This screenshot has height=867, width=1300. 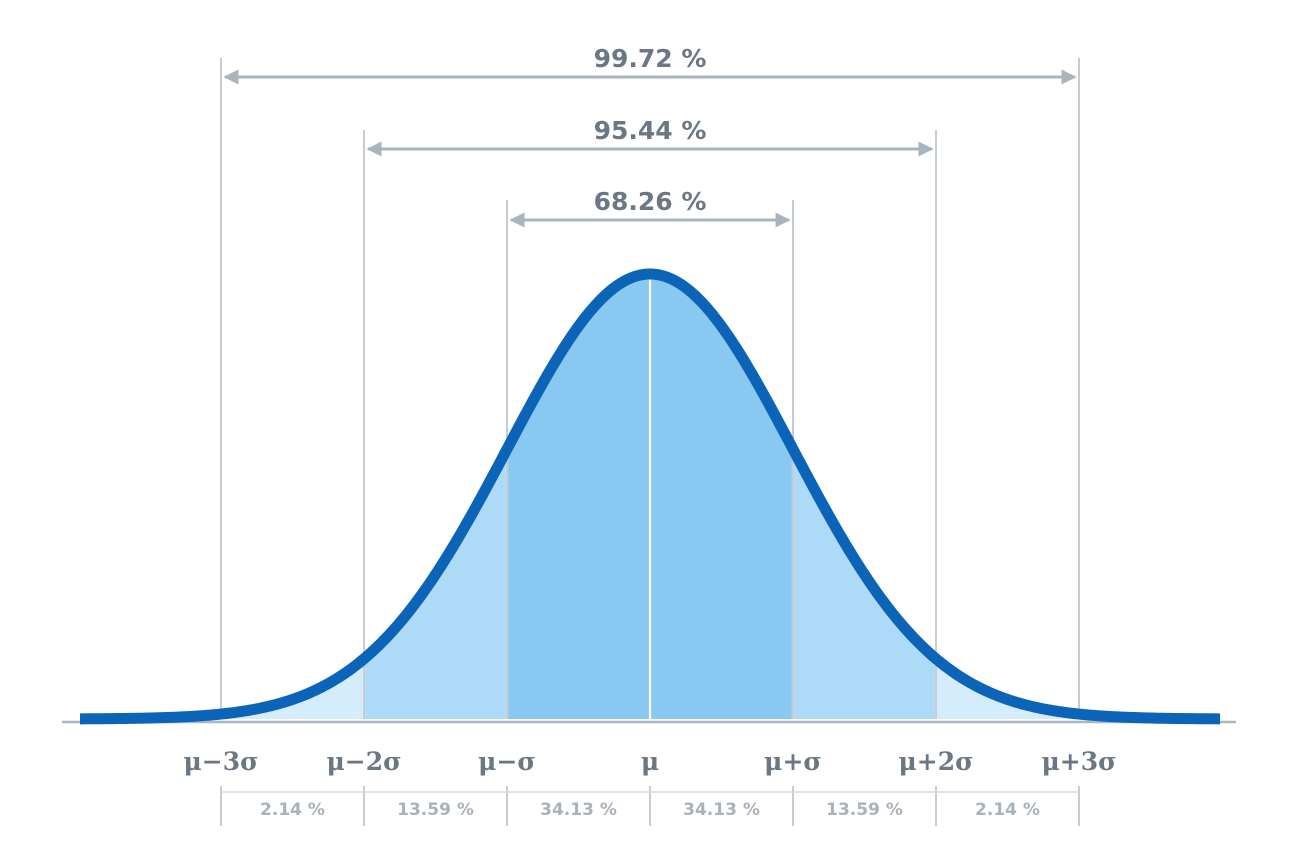 I want to click on axis-label-0: μ−3σ, so click(x=220, y=761).